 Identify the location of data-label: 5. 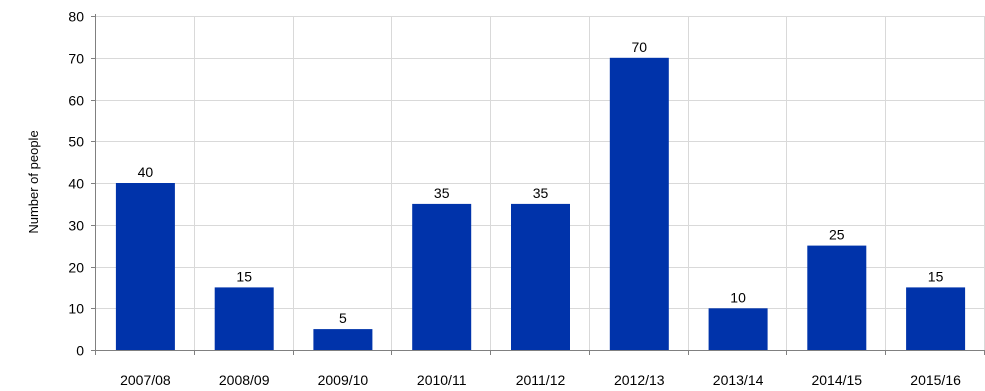
(343, 318).